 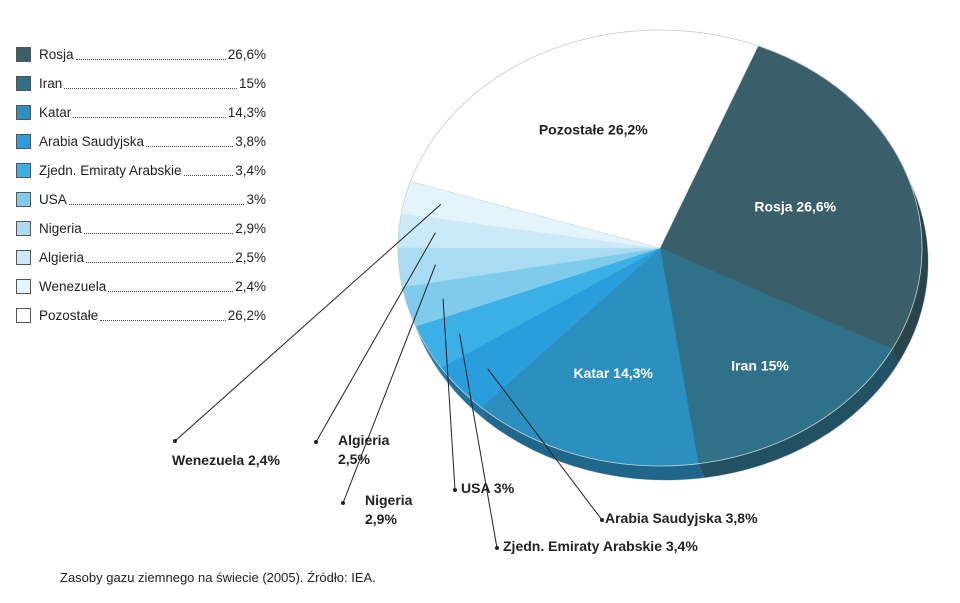 I want to click on leader-dot-nigeria, so click(x=343, y=503).